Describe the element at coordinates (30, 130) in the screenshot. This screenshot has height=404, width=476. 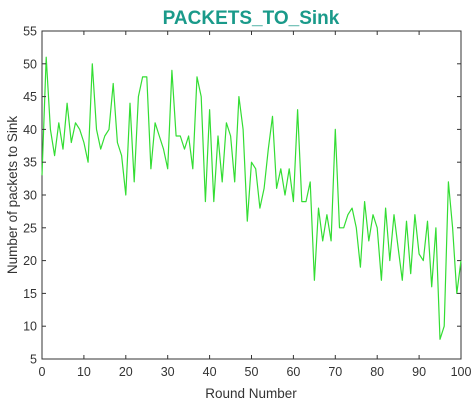
I see `y-tick-label: 40` at that location.